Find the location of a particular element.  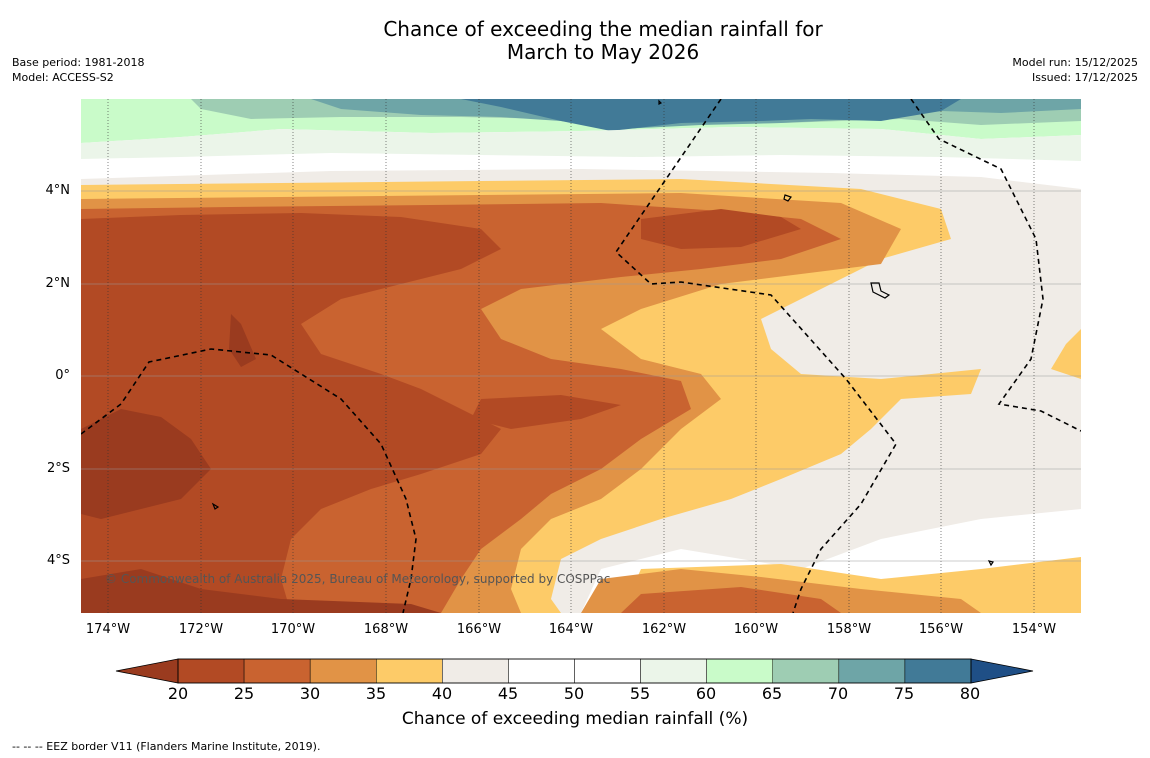

colorbar-tick-80: 80 is located at coordinates (970, 693).